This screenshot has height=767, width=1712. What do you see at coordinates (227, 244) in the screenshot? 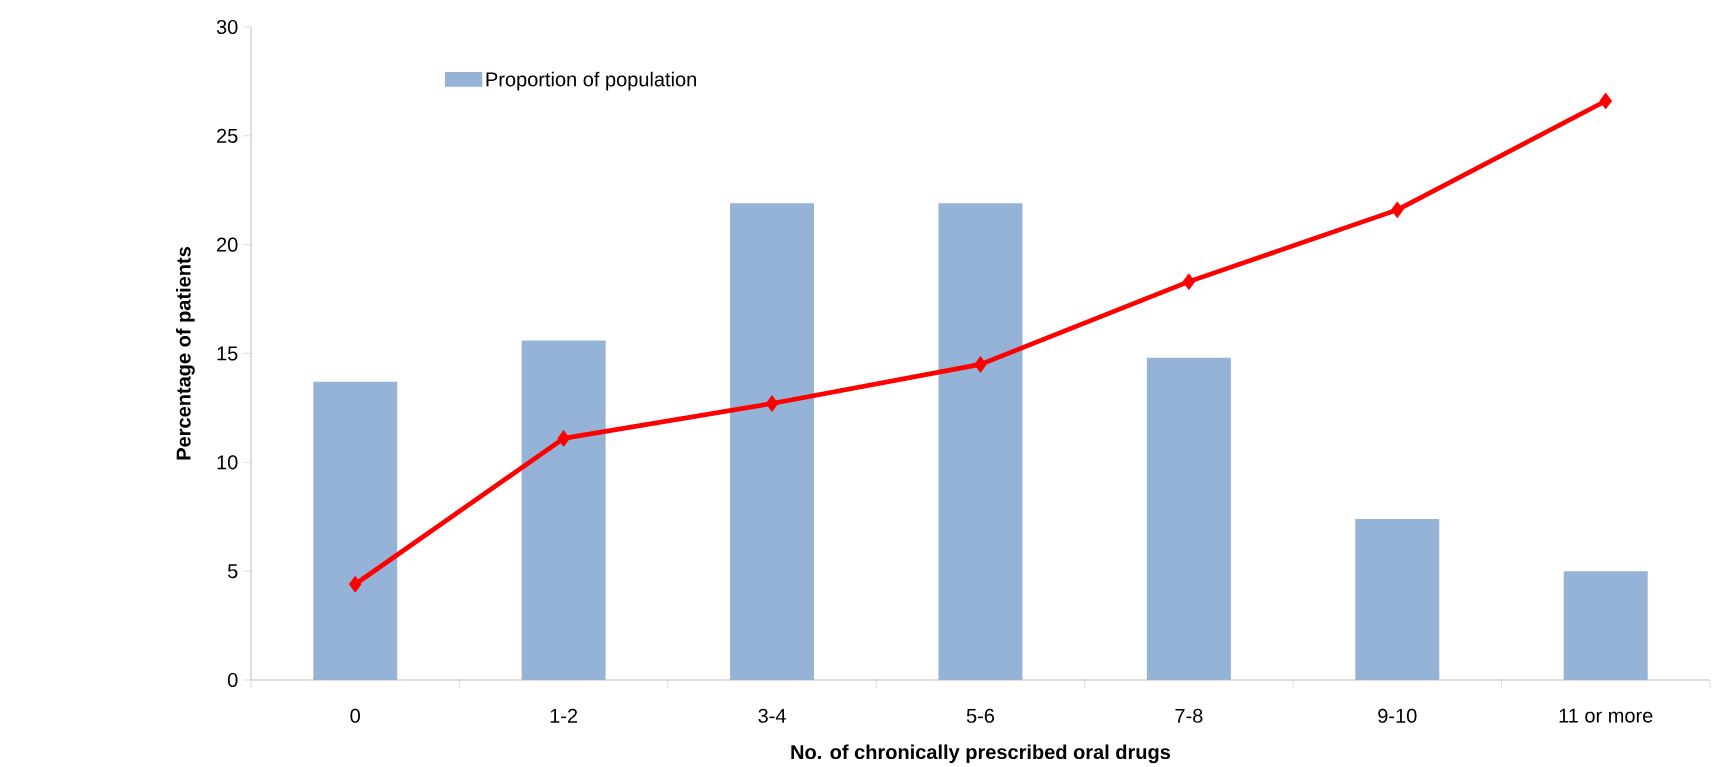
I see `y-tick-label: 20` at bounding box center [227, 244].